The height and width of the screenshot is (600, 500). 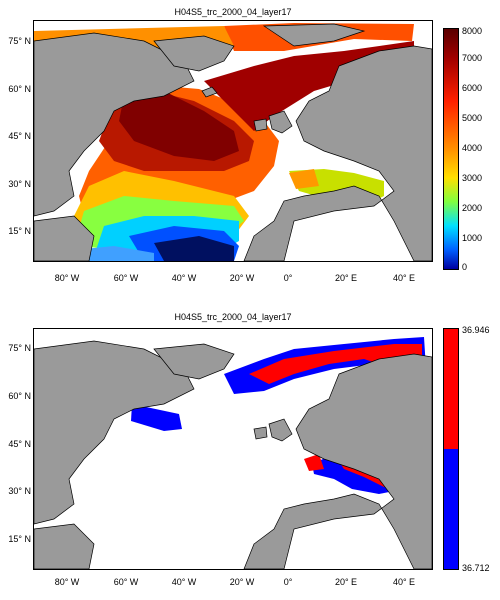 I want to click on lat-tick-45n: 45° N, so click(x=19, y=136).